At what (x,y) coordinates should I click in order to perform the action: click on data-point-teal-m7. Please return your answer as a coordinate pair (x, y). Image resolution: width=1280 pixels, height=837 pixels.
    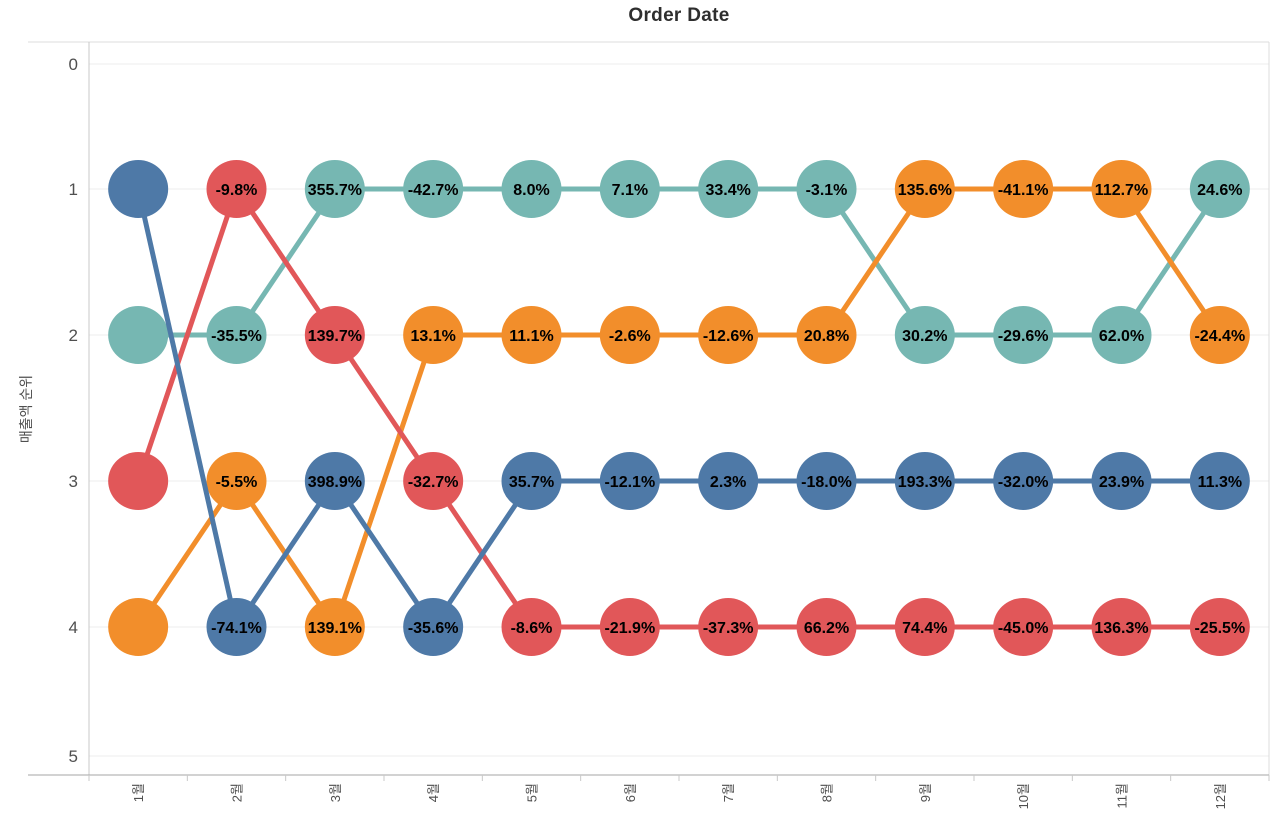
    Looking at the image, I should click on (728, 189).